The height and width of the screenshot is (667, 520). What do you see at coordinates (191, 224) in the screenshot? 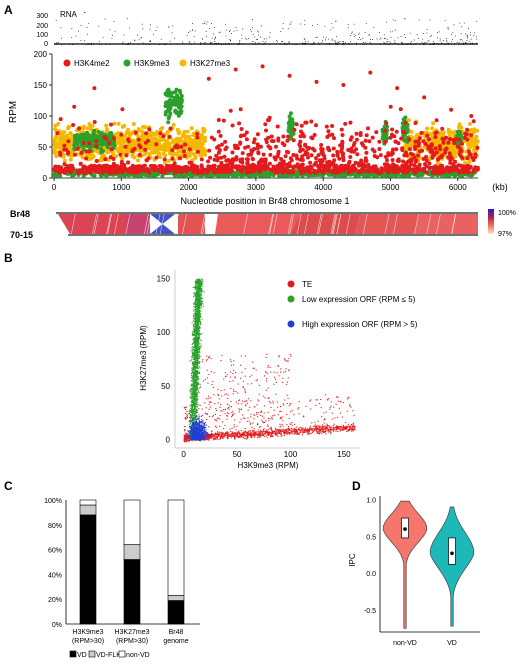
I see `synteny-ribbon` at bounding box center [191, 224].